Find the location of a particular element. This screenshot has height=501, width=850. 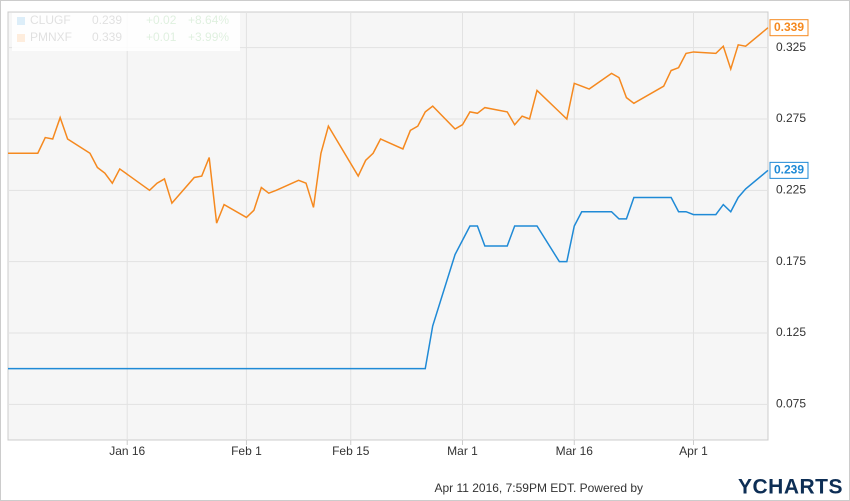

y-tick-label: 0.325 is located at coordinates (791, 47).